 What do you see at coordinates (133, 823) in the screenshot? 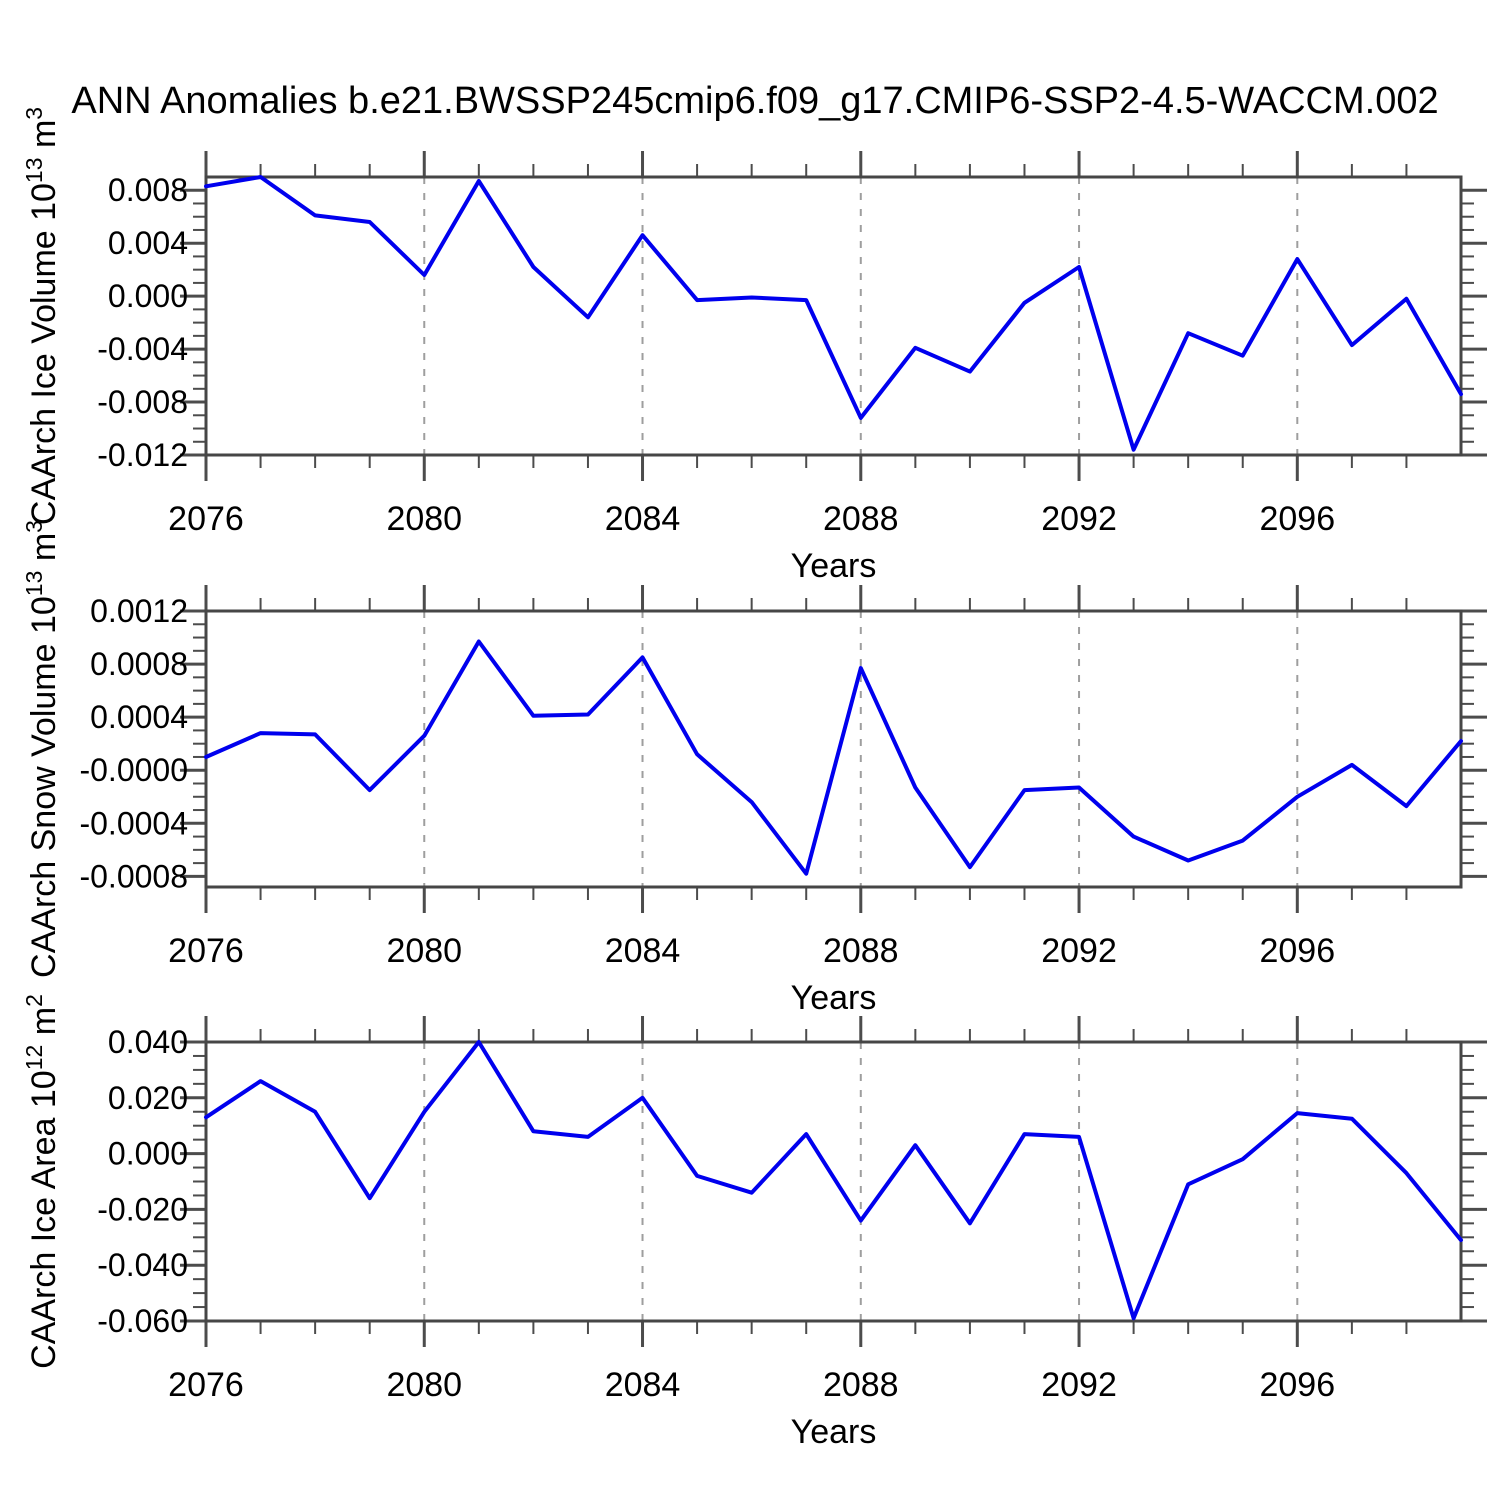
I see `y-tick-label: -0.0004` at bounding box center [133, 823].